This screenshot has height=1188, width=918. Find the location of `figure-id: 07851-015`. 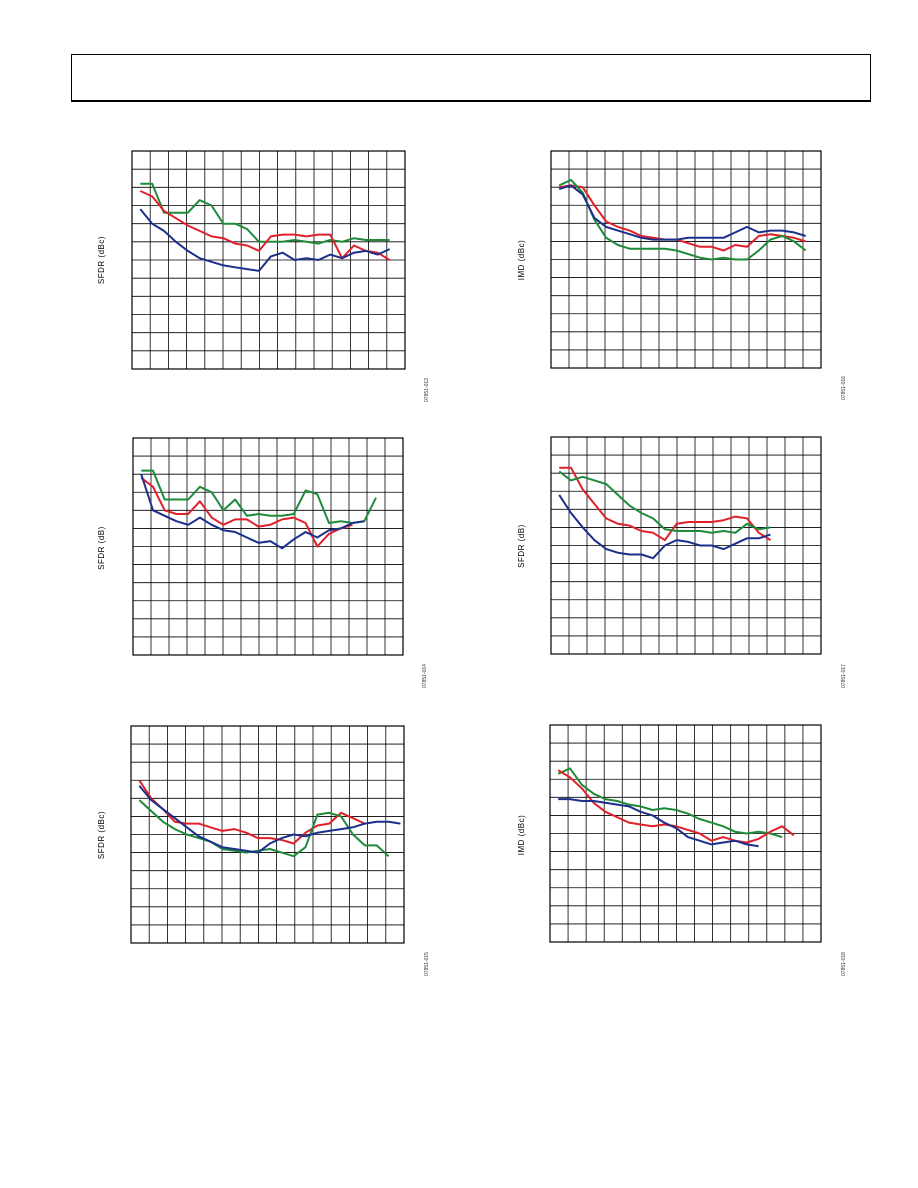

figure-id: 07851-015 is located at coordinates (427, 964).